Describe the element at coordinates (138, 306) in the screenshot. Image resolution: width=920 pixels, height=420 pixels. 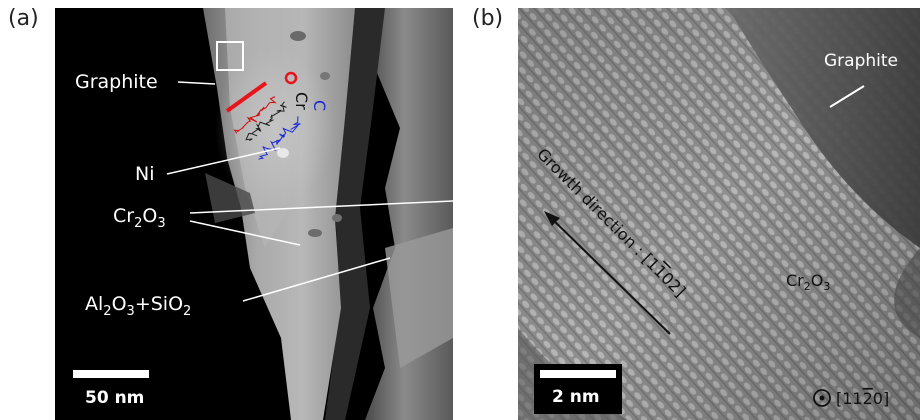
I see `label-al2o3-sio2: Al2O3+SiO2` at that location.